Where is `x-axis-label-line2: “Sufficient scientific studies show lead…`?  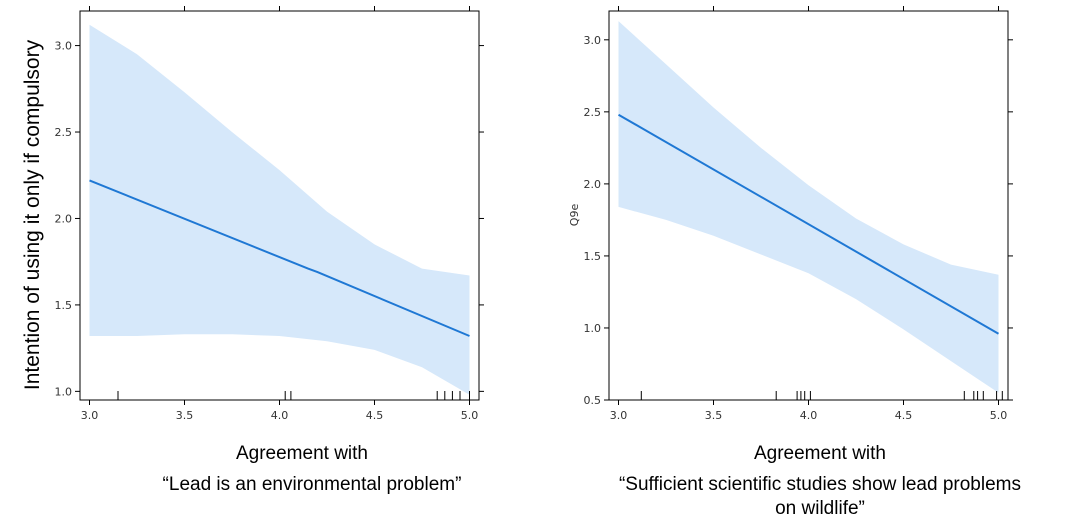 x-axis-label-line2: “Sufficient scientific studies show lead… is located at coordinates (820, 484).